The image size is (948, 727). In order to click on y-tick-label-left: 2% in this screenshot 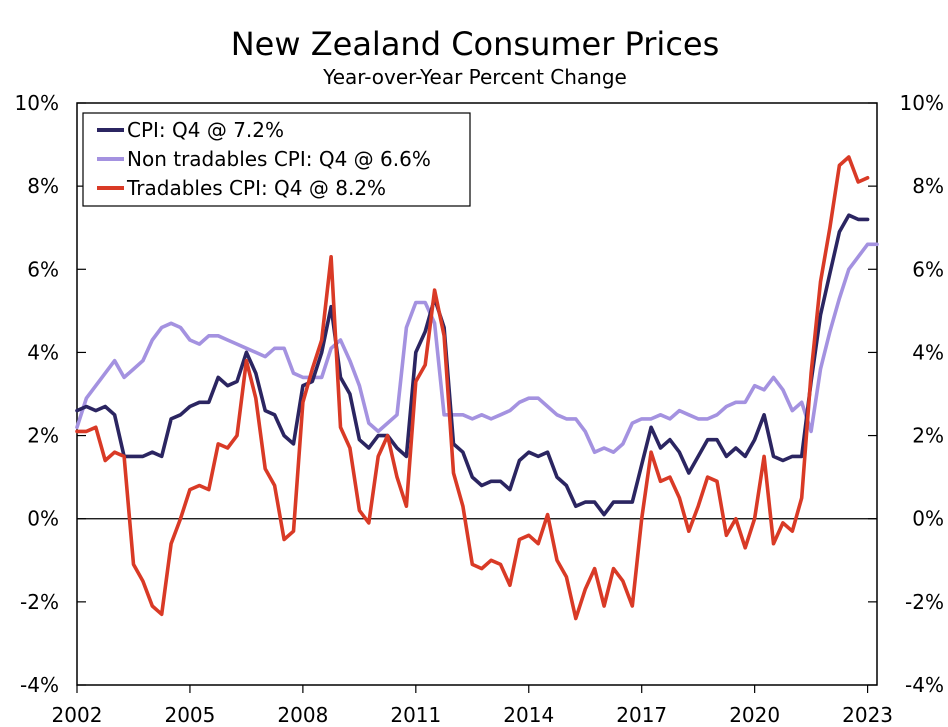, I will do `click(43, 436)`.